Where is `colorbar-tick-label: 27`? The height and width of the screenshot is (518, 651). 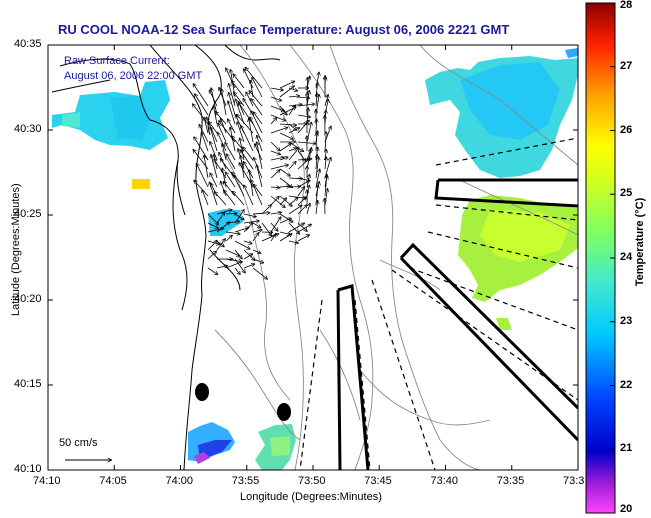
colorbar-tick-label: 27 is located at coordinates (626, 65).